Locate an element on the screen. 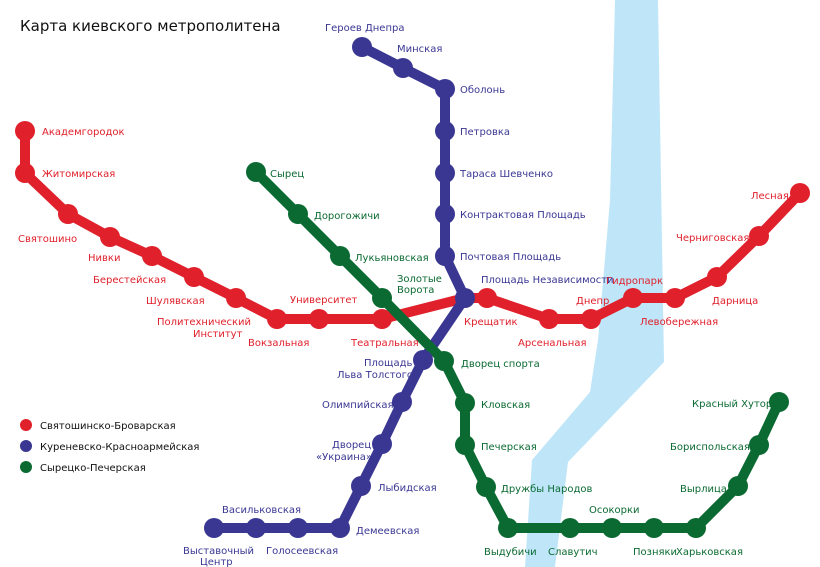  station-holosiivska is located at coordinates (298, 528).